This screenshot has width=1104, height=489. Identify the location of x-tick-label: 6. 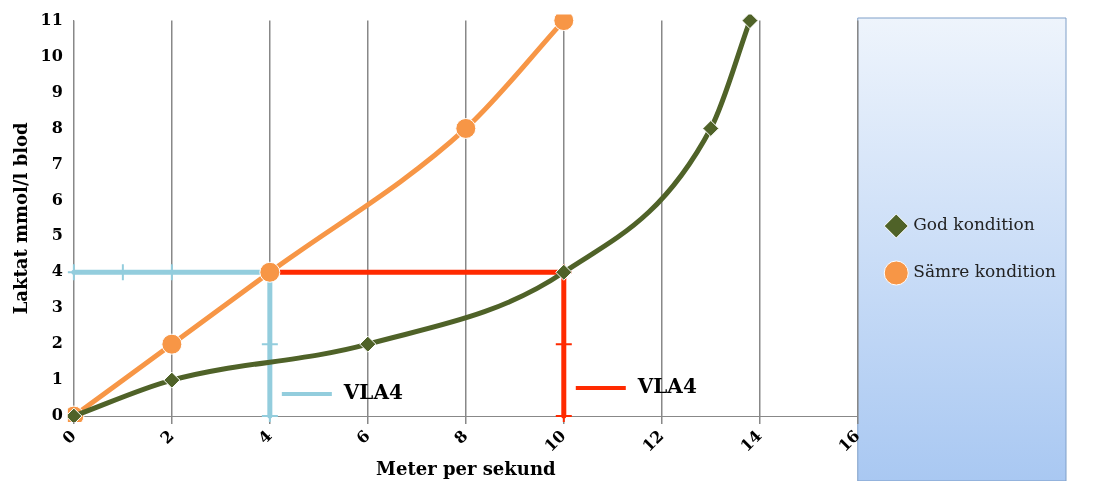
(363, 437).